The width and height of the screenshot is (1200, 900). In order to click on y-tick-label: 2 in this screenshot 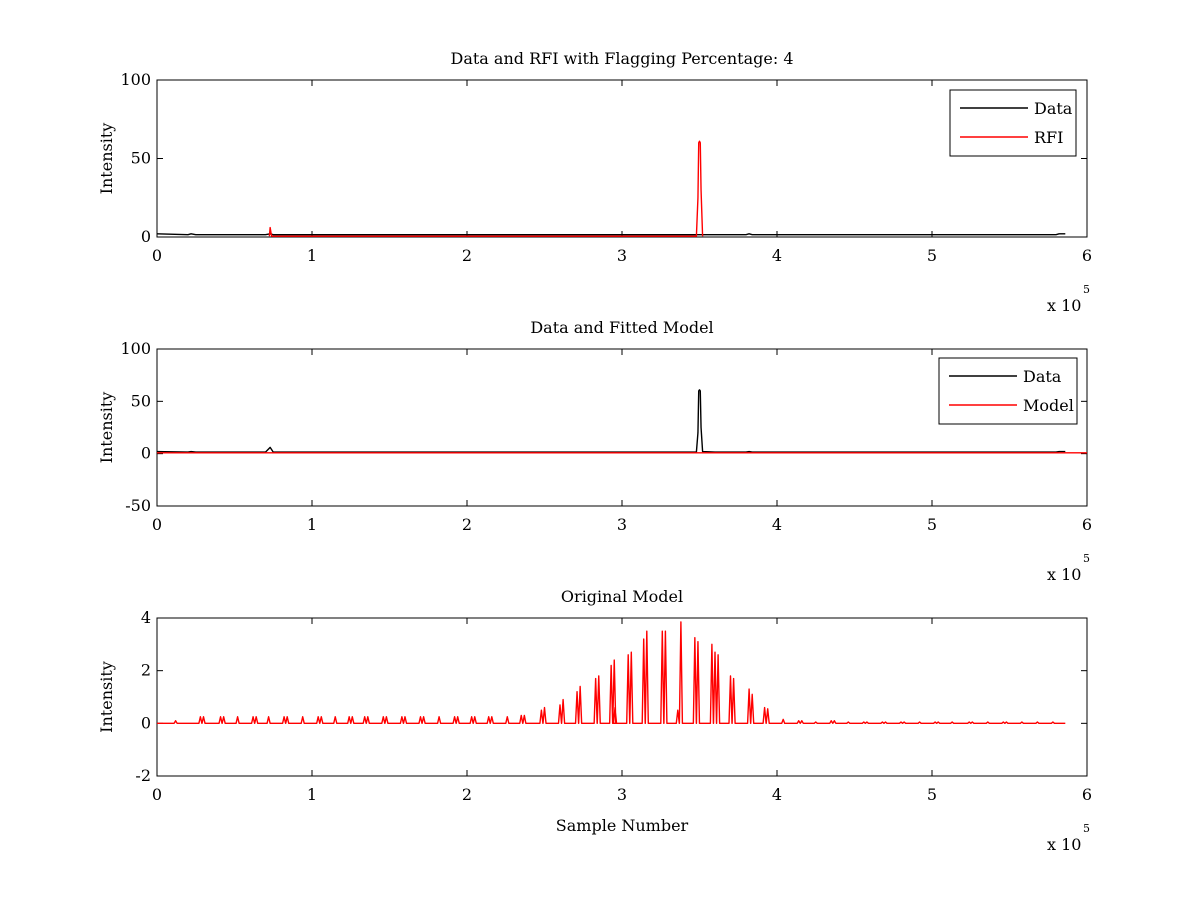, I will do `click(146, 670)`.